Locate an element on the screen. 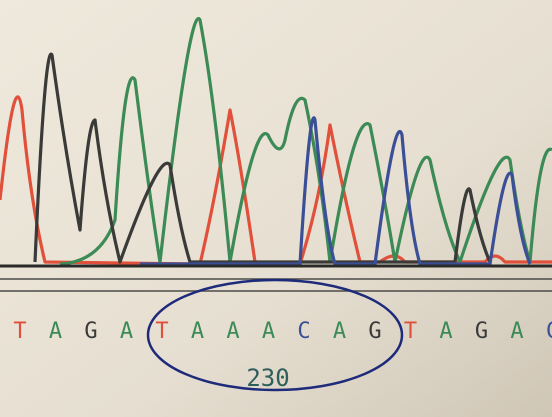 This screenshot has width=552, height=417. base-calls: TAGATAAACAGTAGAC is located at coordinates (282, 331).